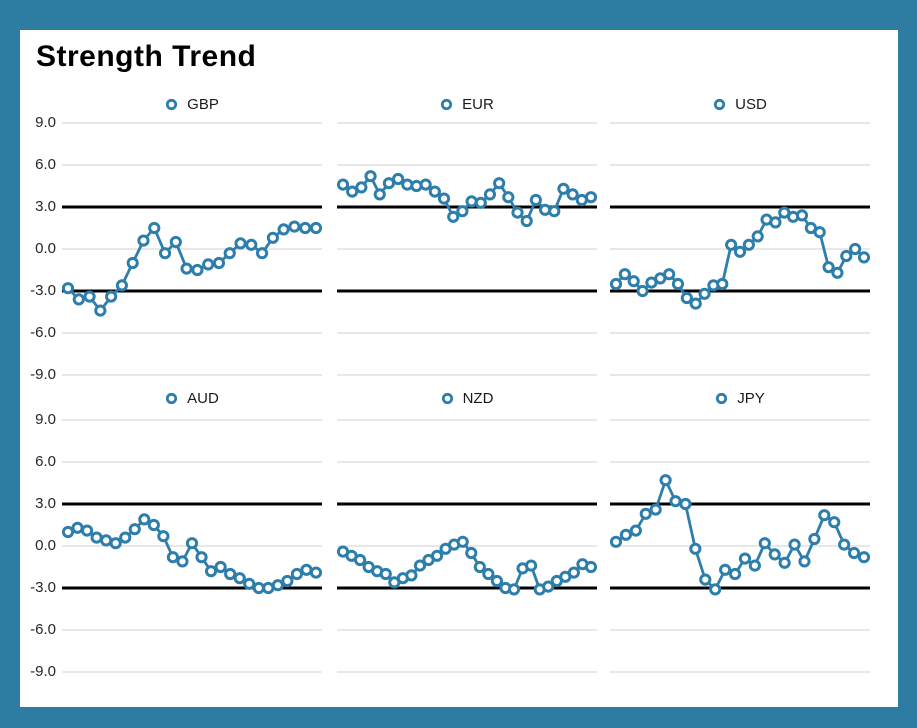 The image size is (917, 728). I want to click on chart-nzd, so click(467, 546).